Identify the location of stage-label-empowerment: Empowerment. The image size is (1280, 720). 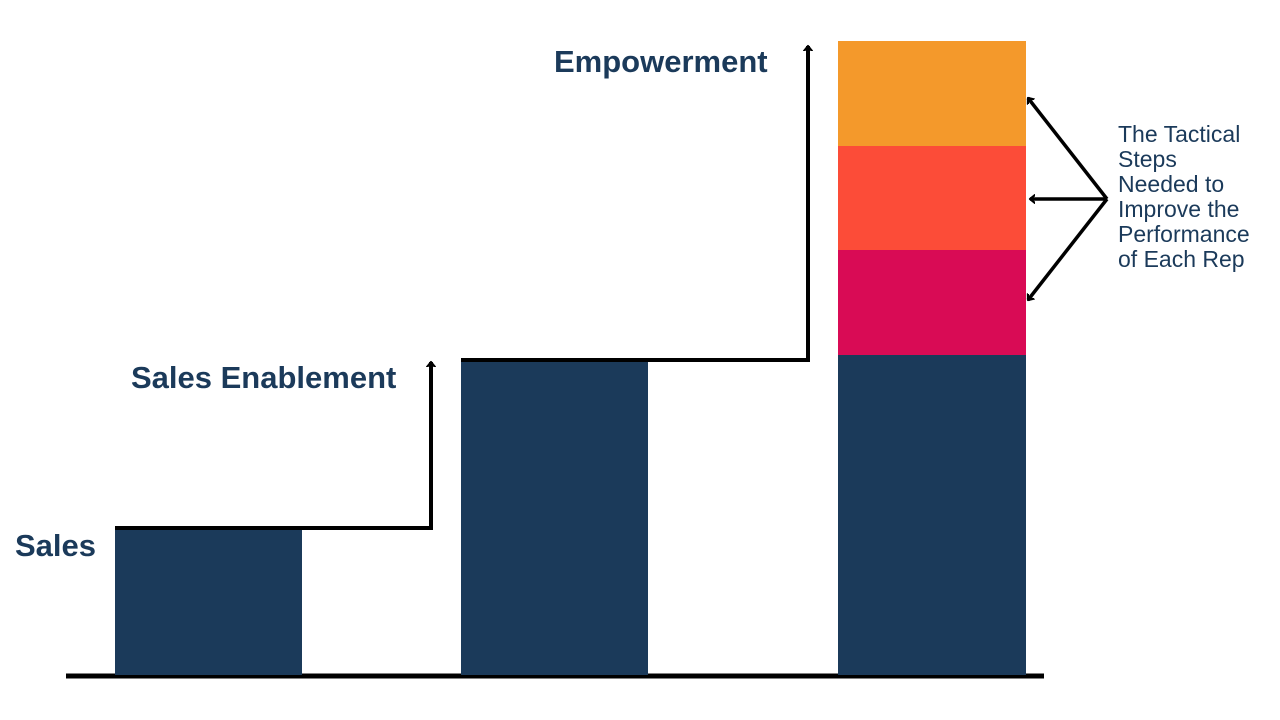
(661, 61).